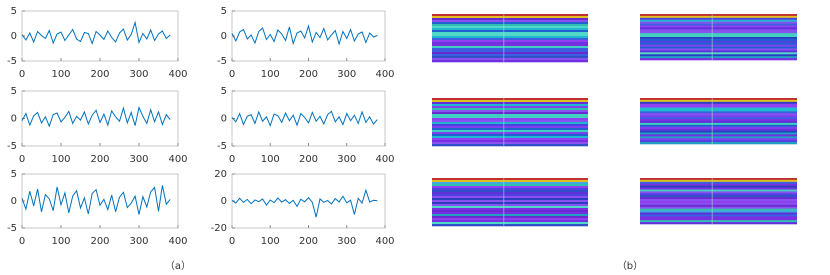 This screenshot has width=830, height=275. What do you see at coordinates (219, 228) in the screenshot?
I see `y-tick-label: -20` at bounding box center [219, 228].